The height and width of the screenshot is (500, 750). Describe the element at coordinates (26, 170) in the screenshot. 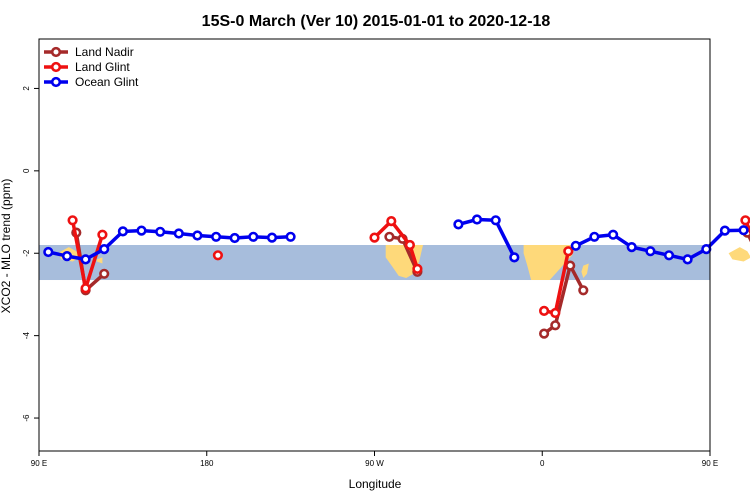

I see `y-tick-label: 0` at that location.